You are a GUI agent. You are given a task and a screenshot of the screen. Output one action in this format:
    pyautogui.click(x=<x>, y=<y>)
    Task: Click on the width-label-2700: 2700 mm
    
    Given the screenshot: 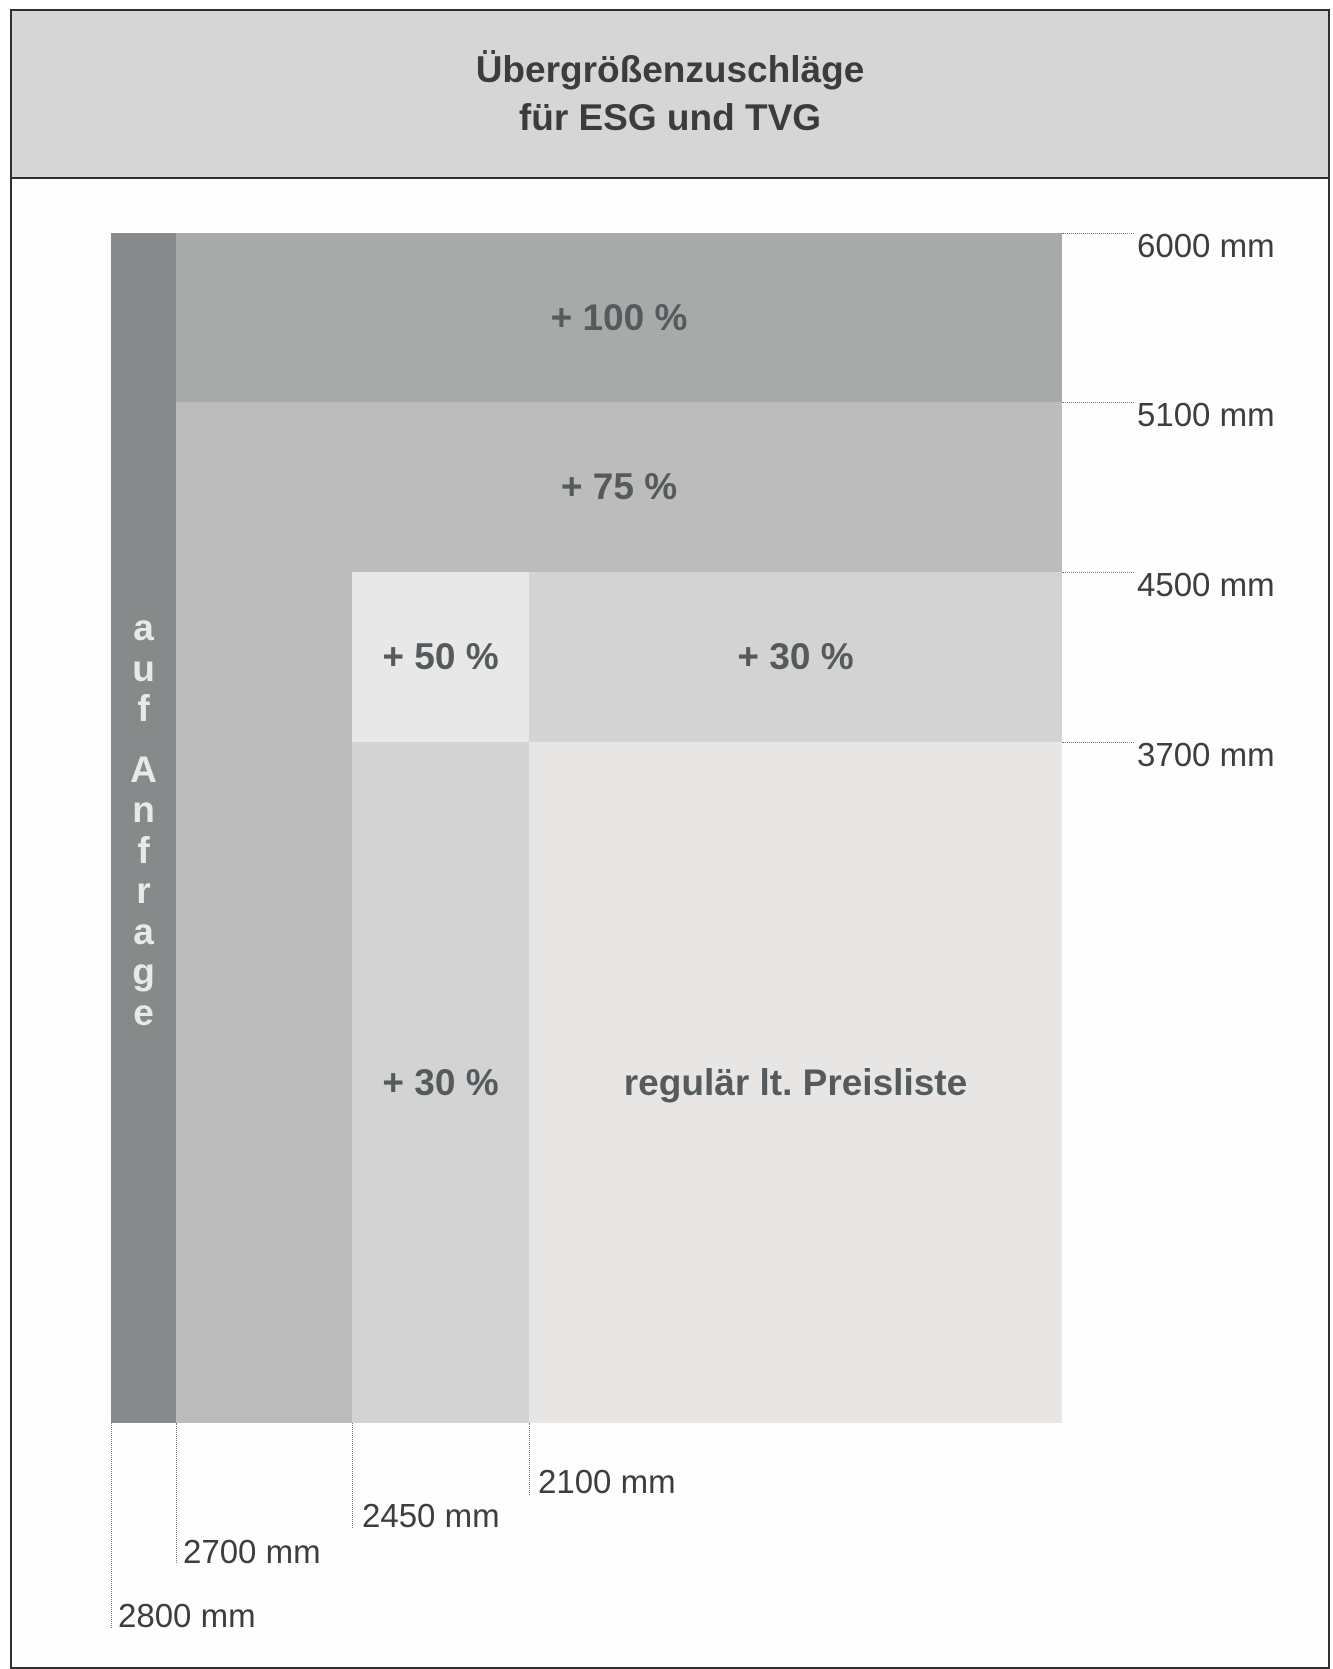 What is the action you would take?
    pyautogui.click(x=252, y=1551)
    